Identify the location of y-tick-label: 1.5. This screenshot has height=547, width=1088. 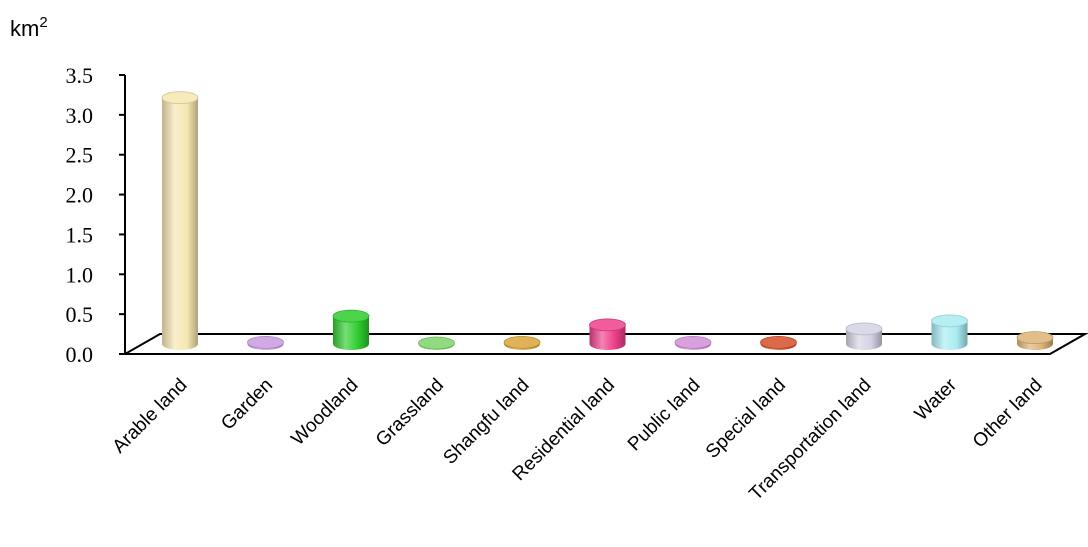
(80, 234).